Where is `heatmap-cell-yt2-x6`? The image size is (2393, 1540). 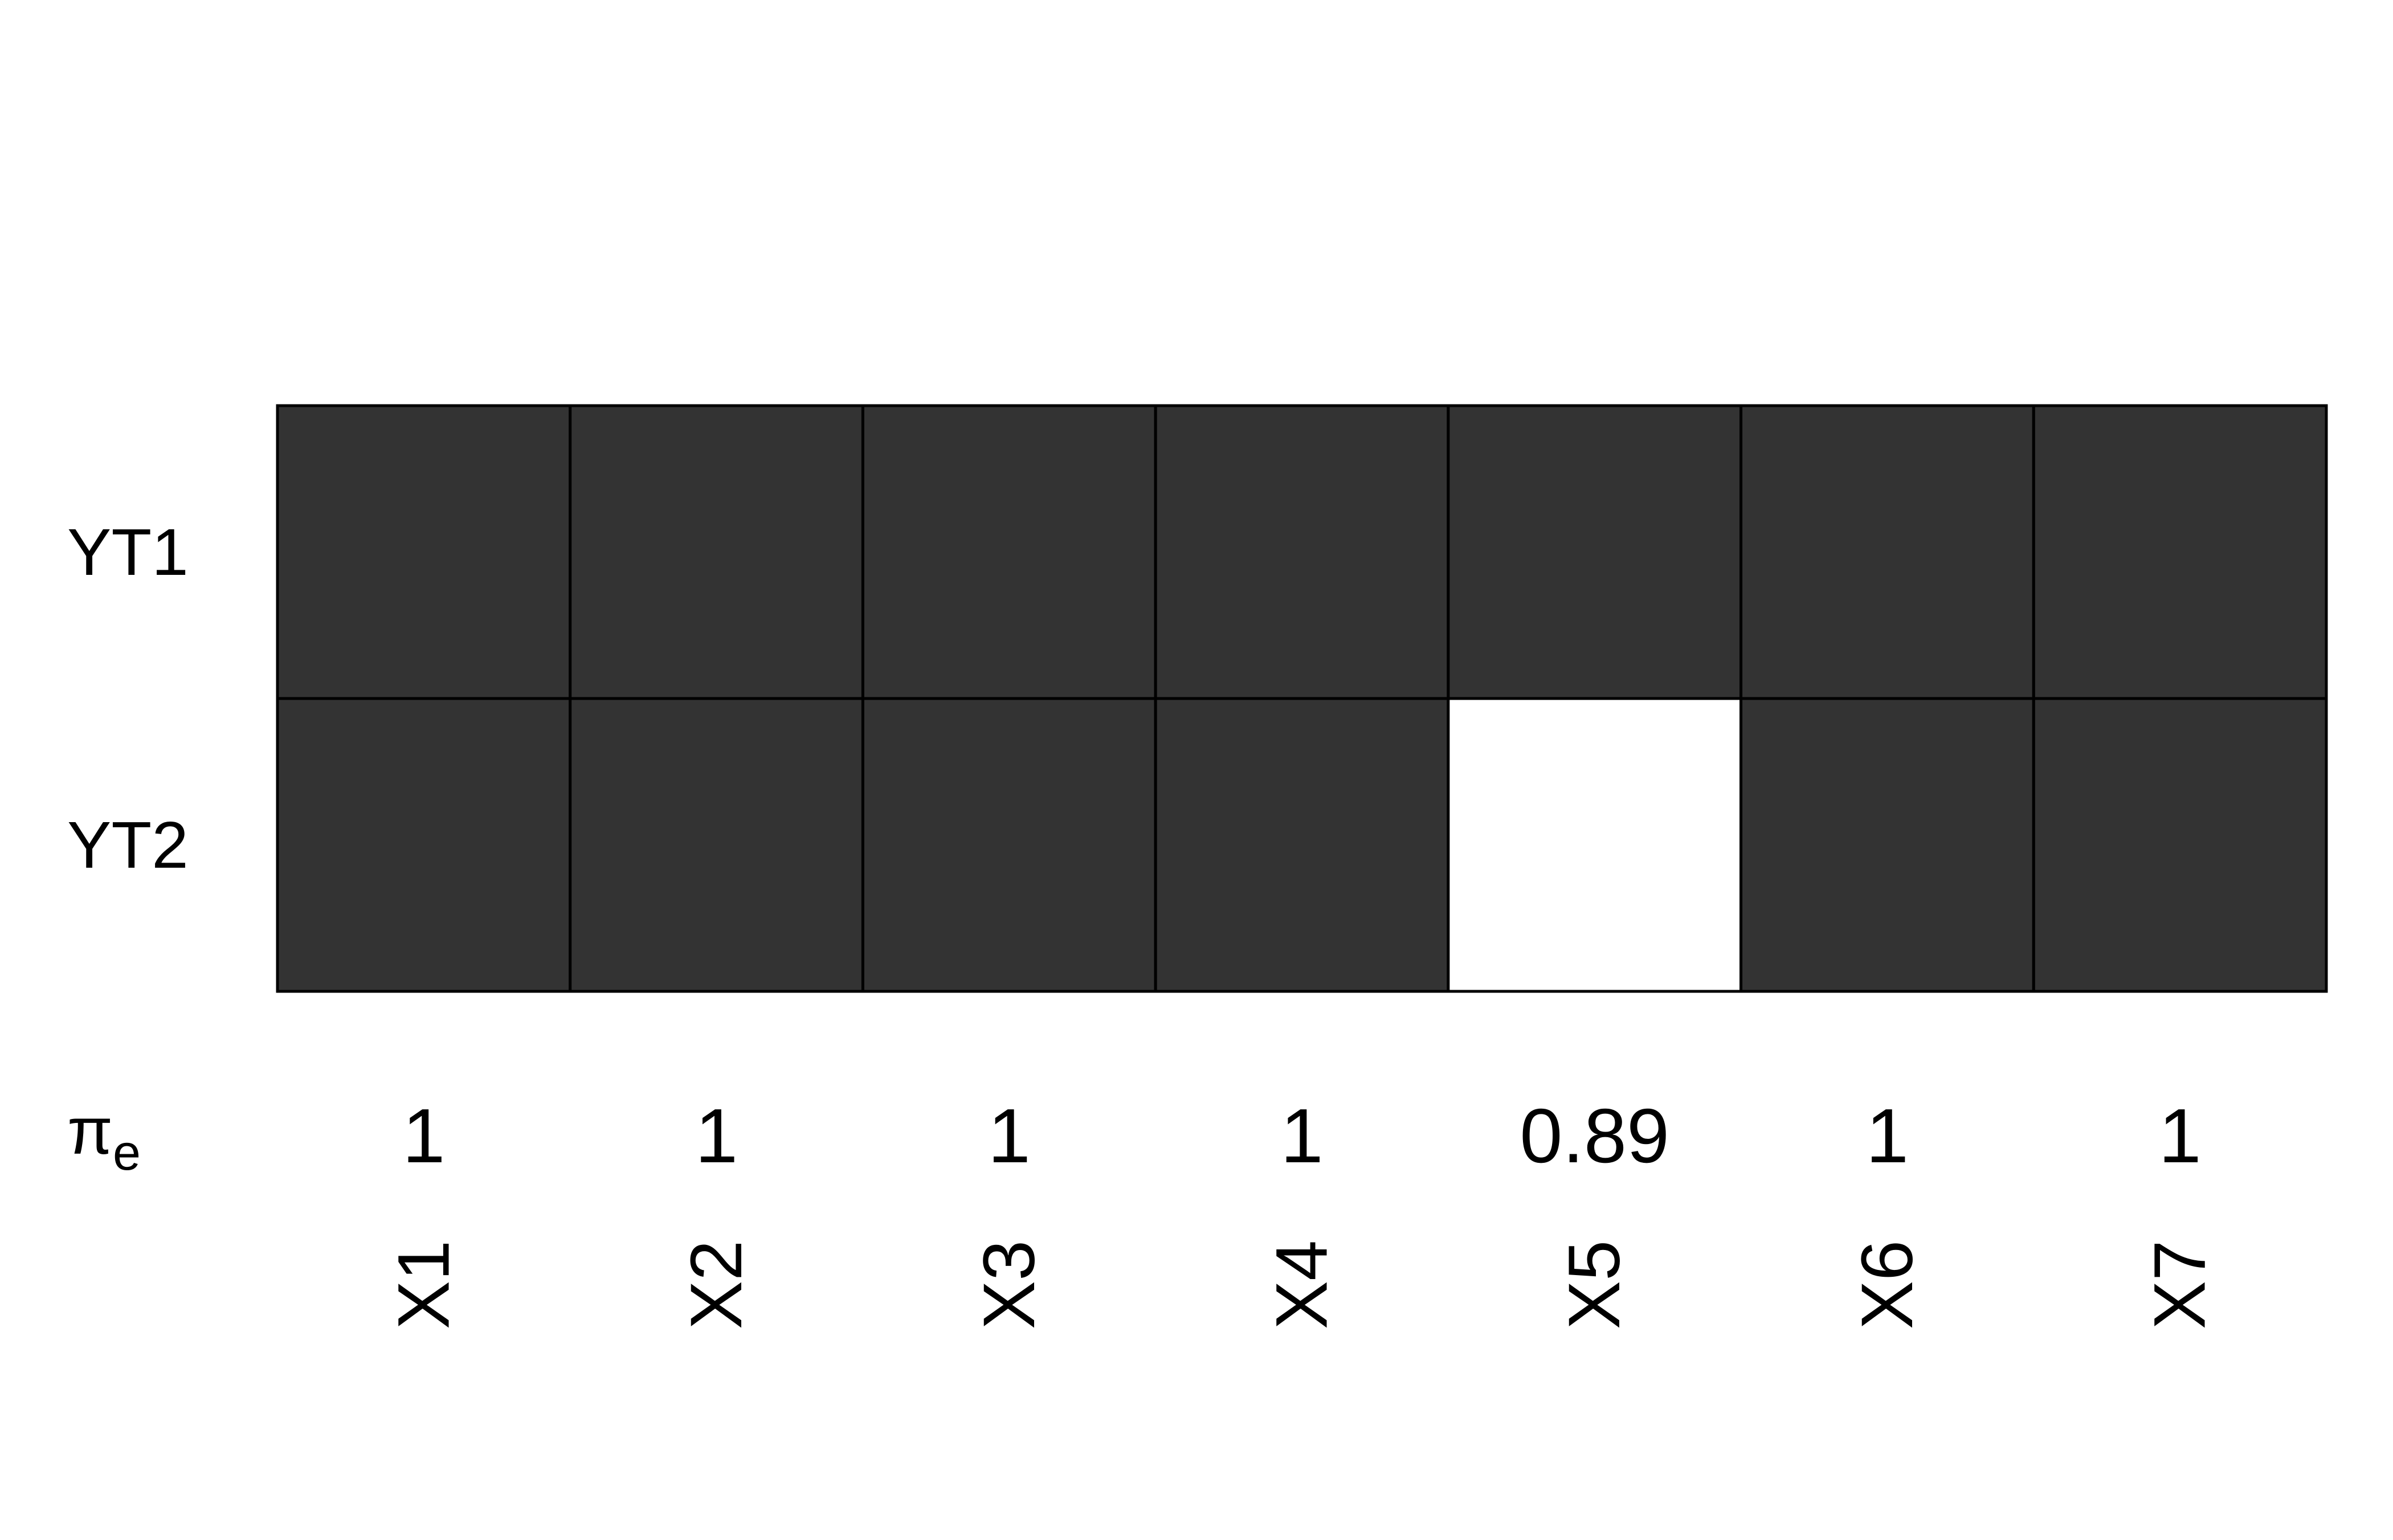
heatmap-cell-yt2-x6 is located at coordinates (1887, 845).